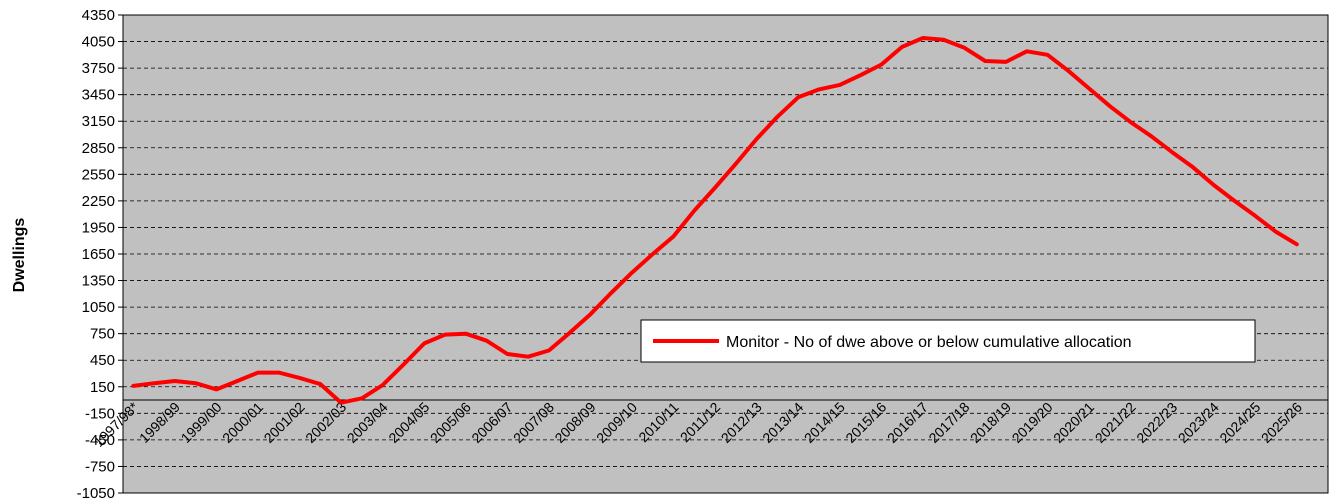  Describe the element at coordinates (98, 148) in the screenshot. I see `y-tick-label: 2850` at that location.